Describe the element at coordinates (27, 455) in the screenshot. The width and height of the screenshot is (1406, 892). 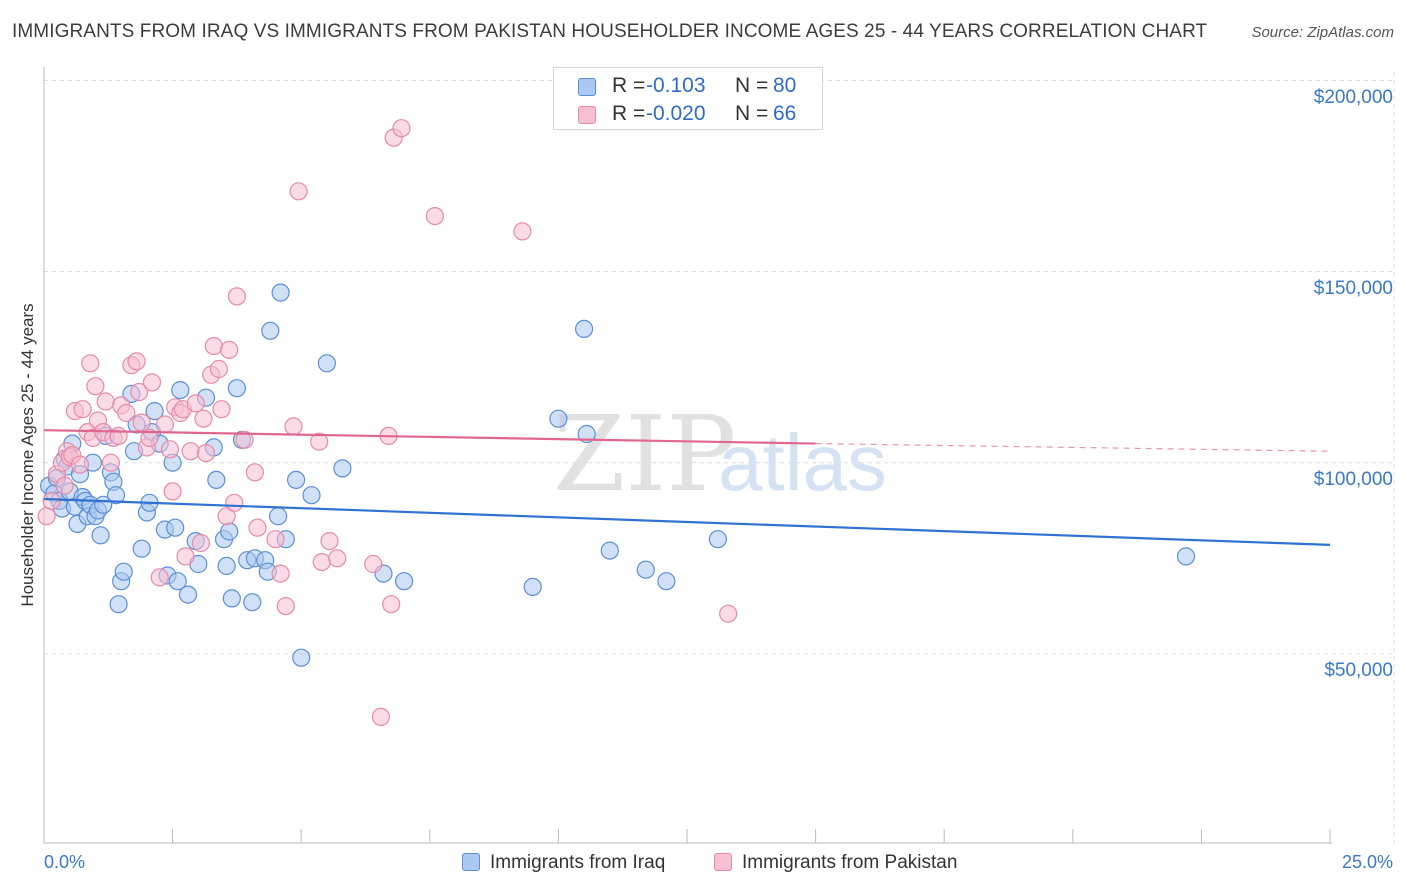
I see `y-axis-label: Householder Income Ages 25 - 44 years` at that location.